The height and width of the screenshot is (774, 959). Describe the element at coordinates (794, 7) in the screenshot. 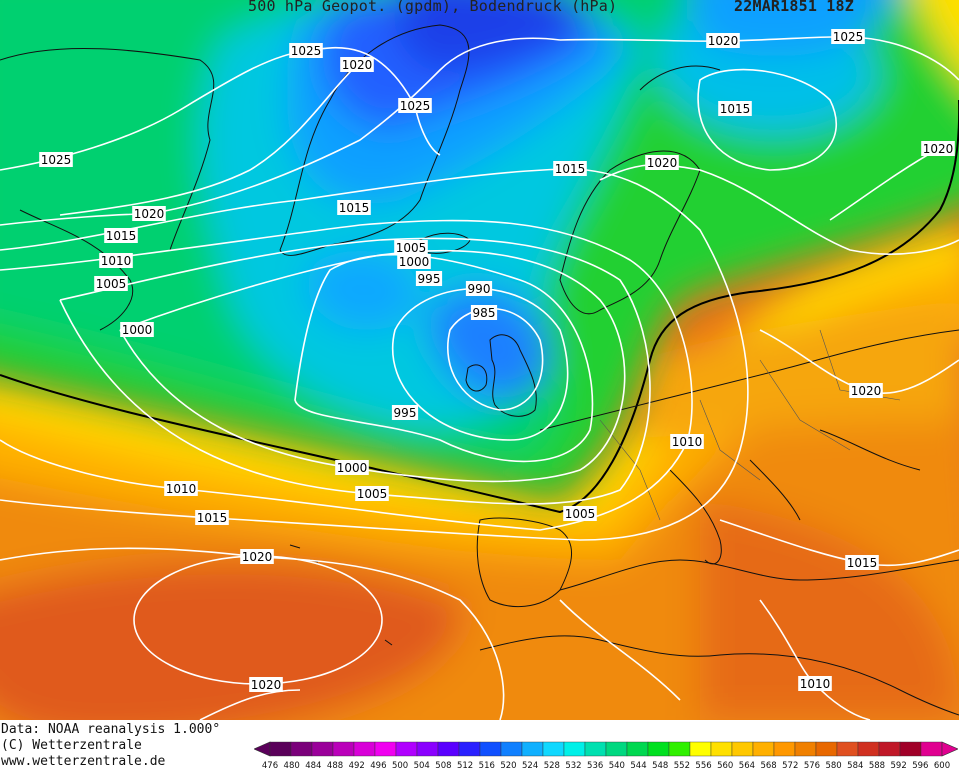

I see `map-datetime: 22MAR1851 18Z` at that location.